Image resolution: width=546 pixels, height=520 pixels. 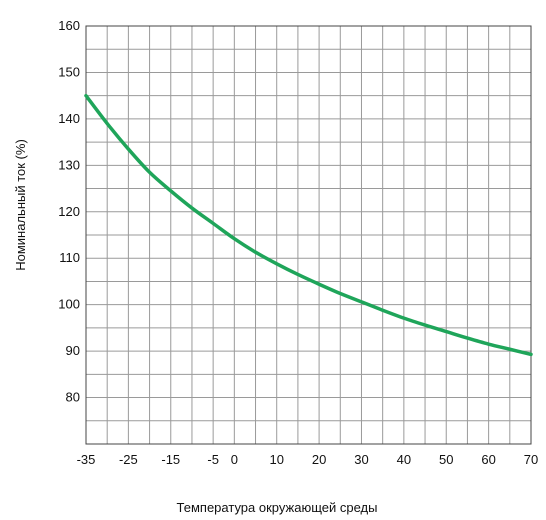 I want to click on y-tick-label: 100, so click(x=69, y=304).